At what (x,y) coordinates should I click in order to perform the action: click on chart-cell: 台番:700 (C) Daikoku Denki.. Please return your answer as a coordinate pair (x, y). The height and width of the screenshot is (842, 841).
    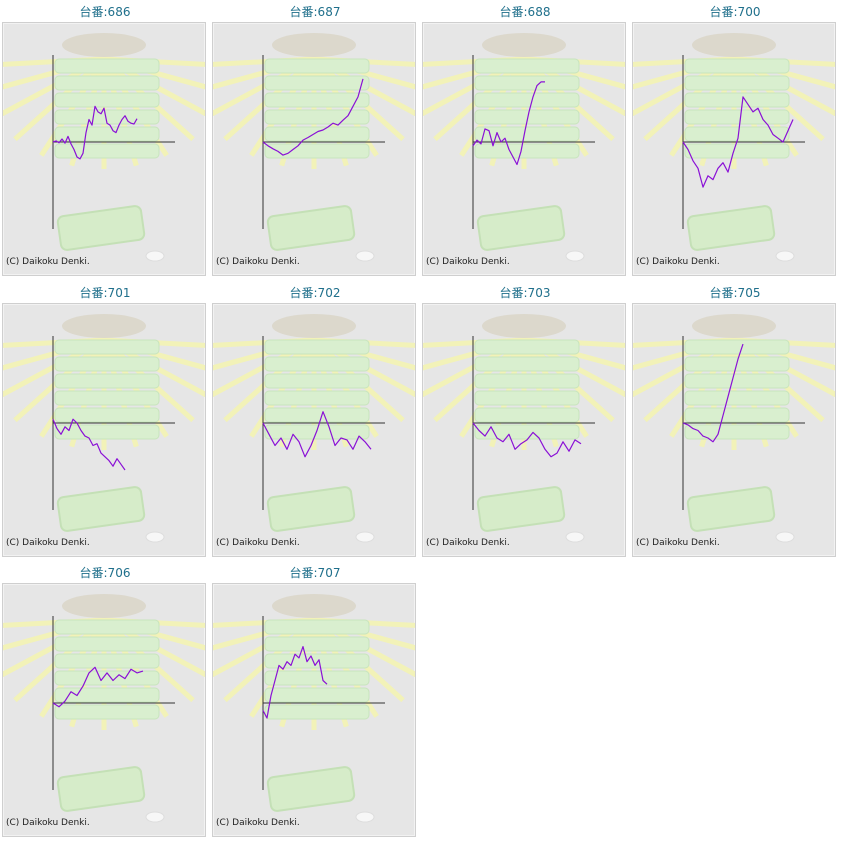
    Looking at the image, I should click on (735, 138).